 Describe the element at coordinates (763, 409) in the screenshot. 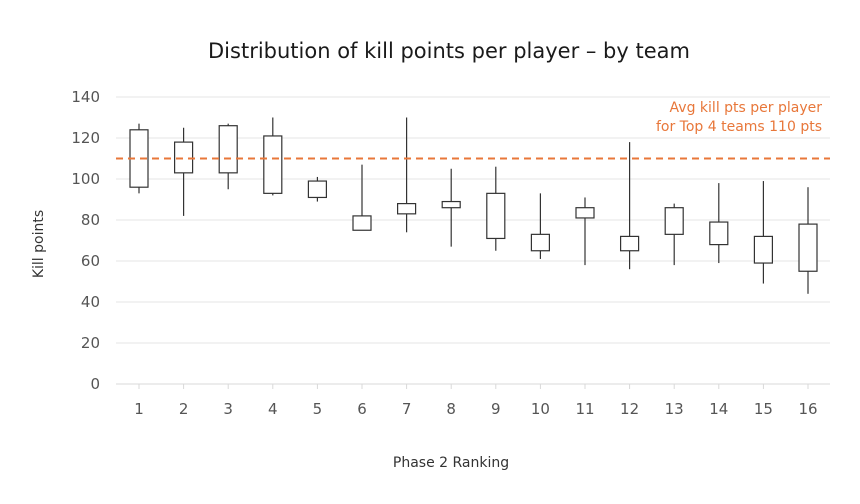

I see `x-tick-label: 15` at that location.